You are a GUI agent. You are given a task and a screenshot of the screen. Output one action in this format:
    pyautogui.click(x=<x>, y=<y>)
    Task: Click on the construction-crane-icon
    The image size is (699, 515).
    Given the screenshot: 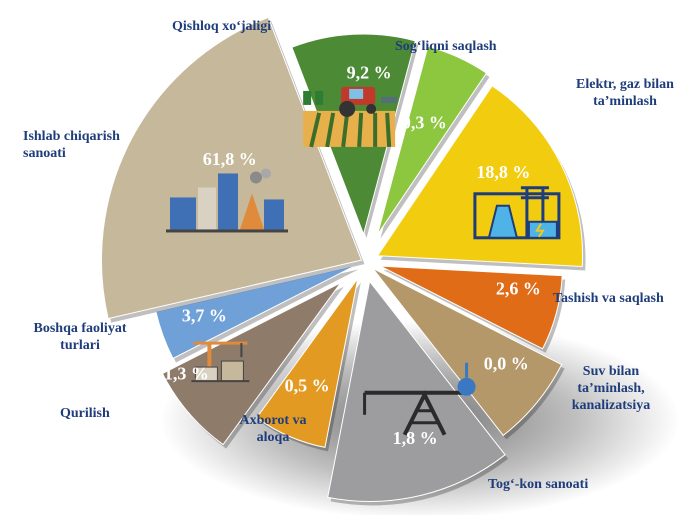 What is the action you would take?
    pyautogui.click(x=220, y=362)
    